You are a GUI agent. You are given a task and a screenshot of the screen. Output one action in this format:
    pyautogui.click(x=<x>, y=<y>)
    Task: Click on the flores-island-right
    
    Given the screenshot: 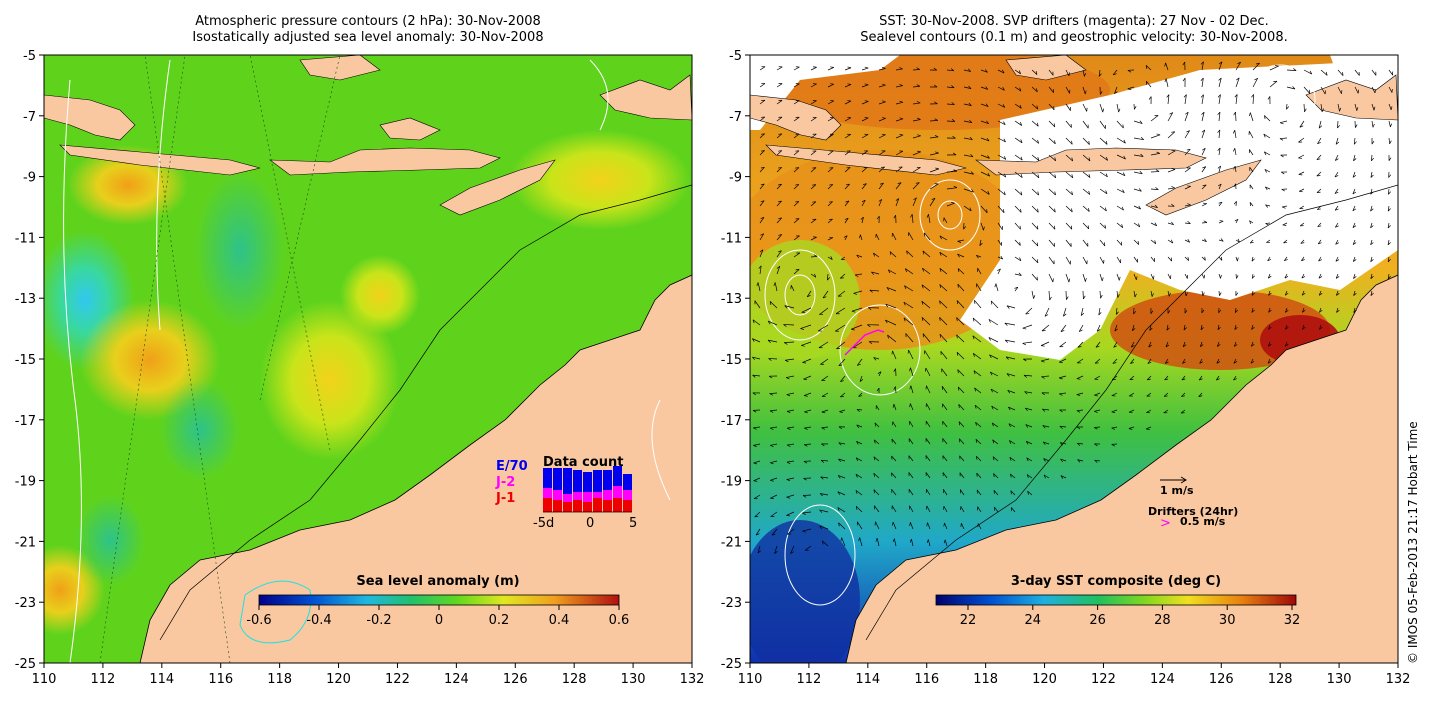 What is the action you would take?
    pyautogui.click(x=1091, y=161)
    